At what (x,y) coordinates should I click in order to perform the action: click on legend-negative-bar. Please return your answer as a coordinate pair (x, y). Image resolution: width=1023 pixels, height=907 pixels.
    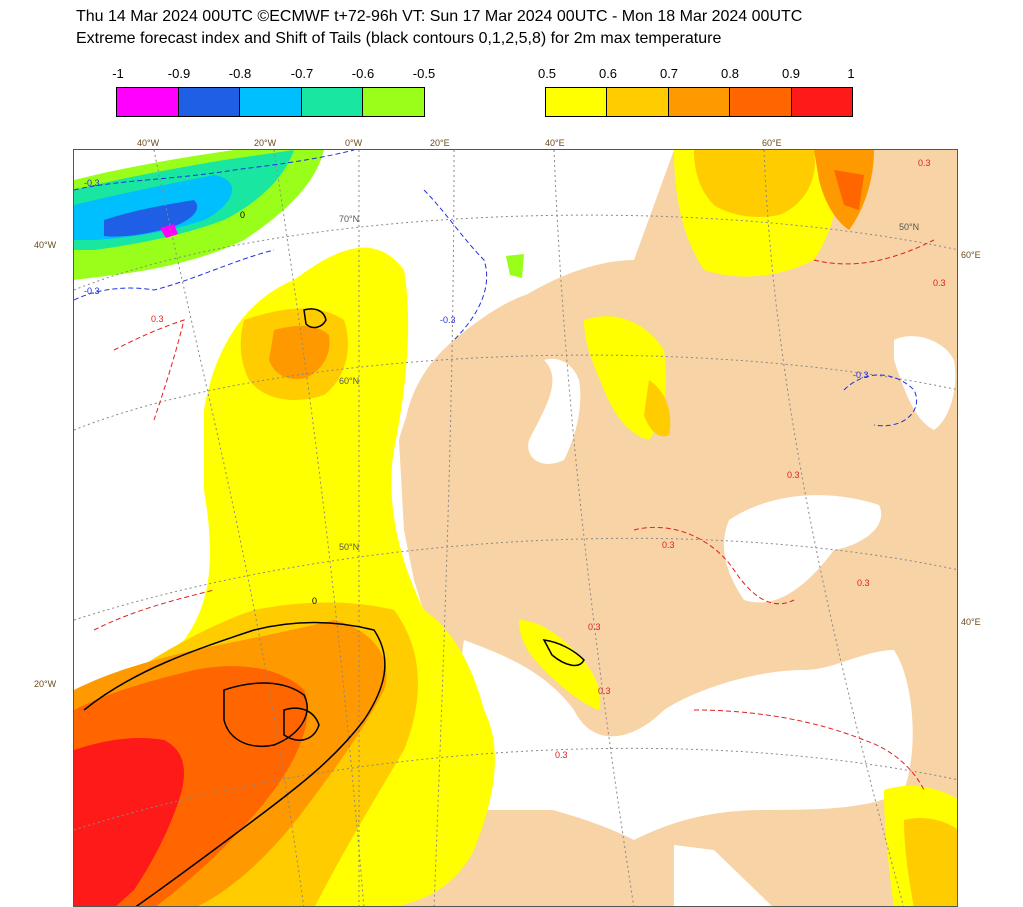
    Looking at the image, I should click on (270, 102).